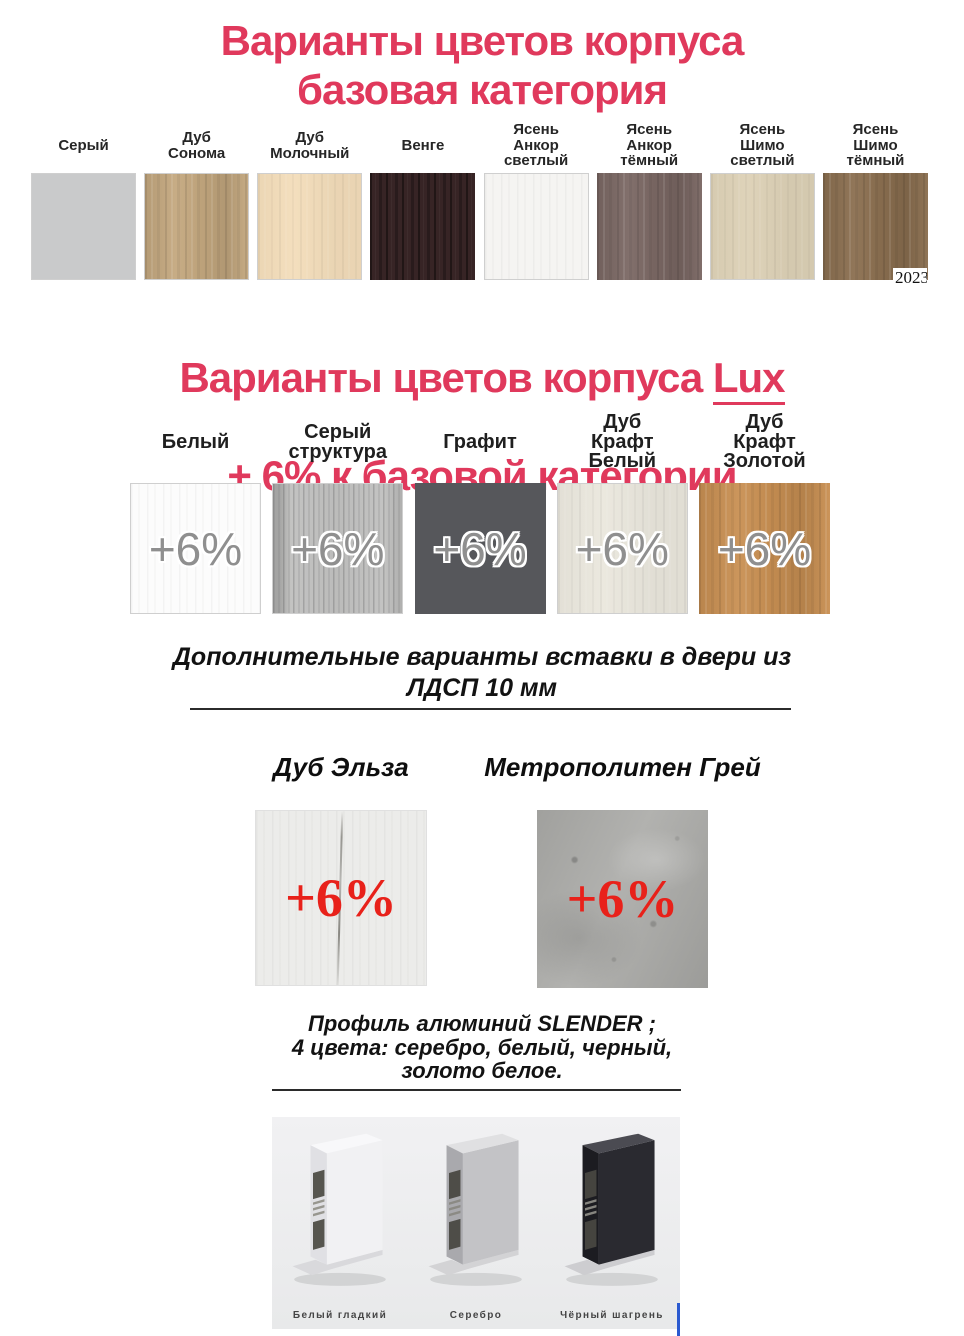 The width and height of the screenshot is (964, 1336). I want to click on swatch-ash-anchor-dark: Ясень Анкор тёмный, so click(649, 200).